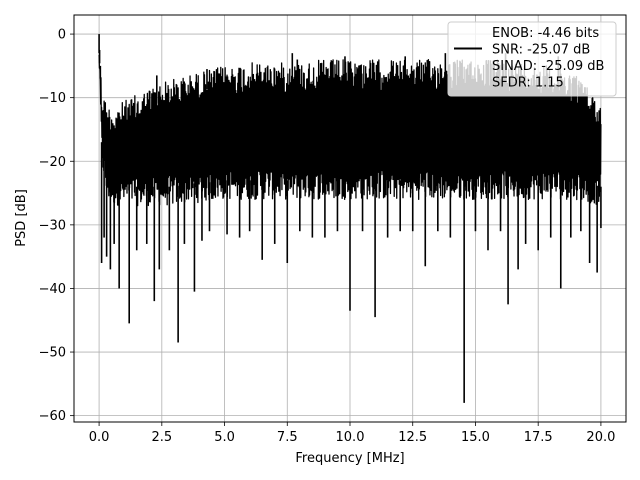 The height and width of the screenshot is (480, 640). Describe the element at coordinates (52, 416) in the screenshot. I see `y-tick-label: −60` at that location.